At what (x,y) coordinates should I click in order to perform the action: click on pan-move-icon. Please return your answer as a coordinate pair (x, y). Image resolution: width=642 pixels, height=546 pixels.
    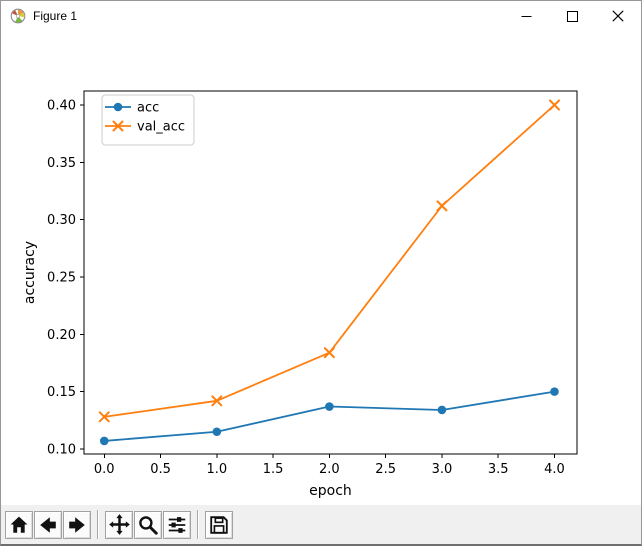
    Looking at the image, I should click on (119, 524).